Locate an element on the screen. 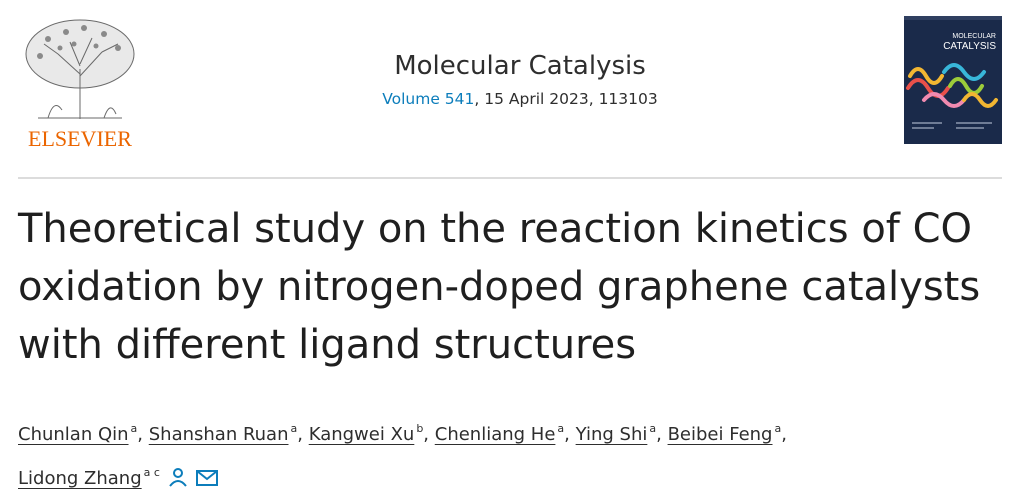 This screenshot has width=1018, height=501. author-item: Ying Shi a, is located at coordinates (621, 433).